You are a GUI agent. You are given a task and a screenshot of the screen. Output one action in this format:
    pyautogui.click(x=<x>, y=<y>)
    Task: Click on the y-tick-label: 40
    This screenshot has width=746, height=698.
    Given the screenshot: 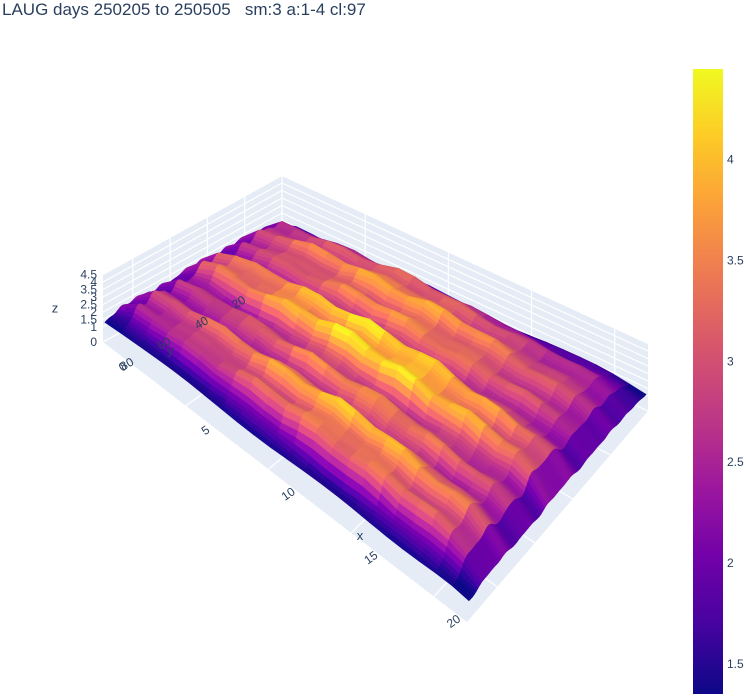 What is the action you would take?
    pyautogui.click(x=201, y=322)
    